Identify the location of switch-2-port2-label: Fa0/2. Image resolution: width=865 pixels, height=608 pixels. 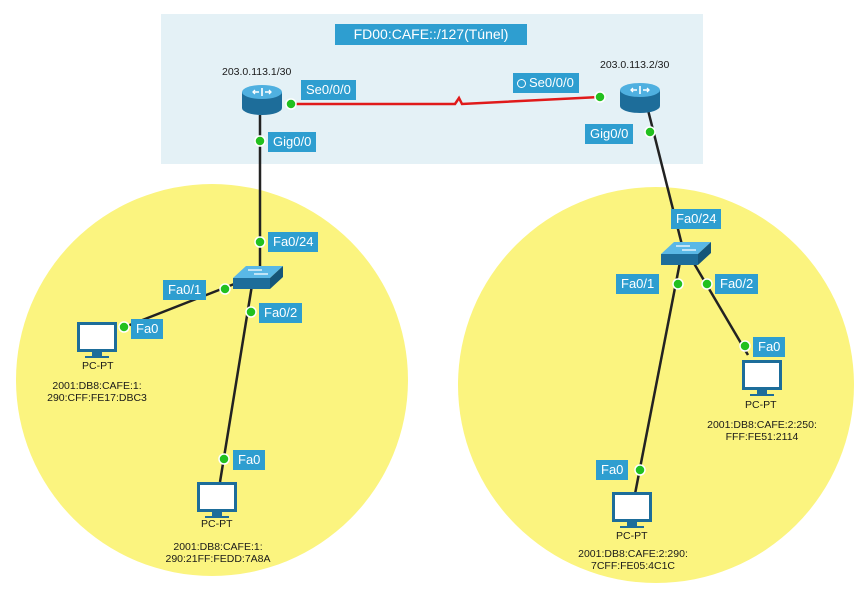
(737, 284).